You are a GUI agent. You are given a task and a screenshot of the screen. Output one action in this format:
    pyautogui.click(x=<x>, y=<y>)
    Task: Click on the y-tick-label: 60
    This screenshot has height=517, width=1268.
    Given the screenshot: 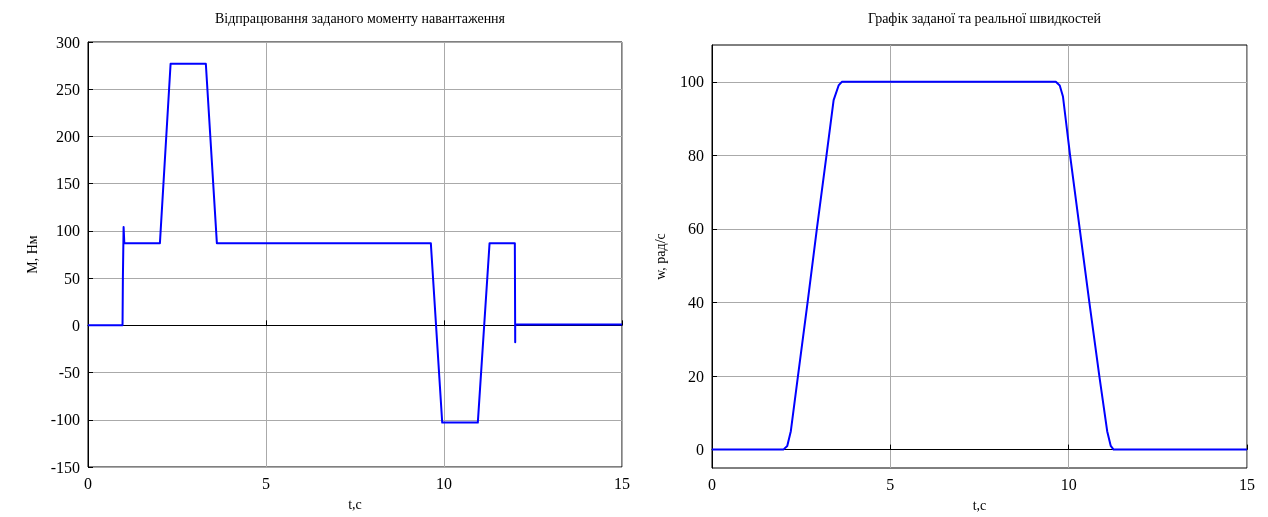 What is the action you would take?
    pyautogui.click(x=696, y=229)
    